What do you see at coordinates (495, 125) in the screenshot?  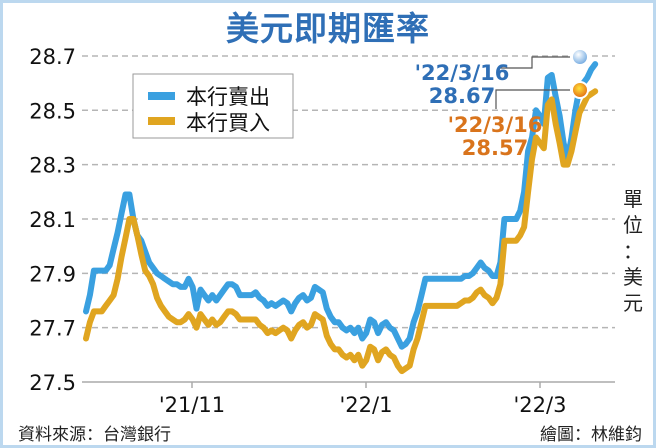 I see `buy-annotation-date: '22/3/16` at bounding box center [495, 125].